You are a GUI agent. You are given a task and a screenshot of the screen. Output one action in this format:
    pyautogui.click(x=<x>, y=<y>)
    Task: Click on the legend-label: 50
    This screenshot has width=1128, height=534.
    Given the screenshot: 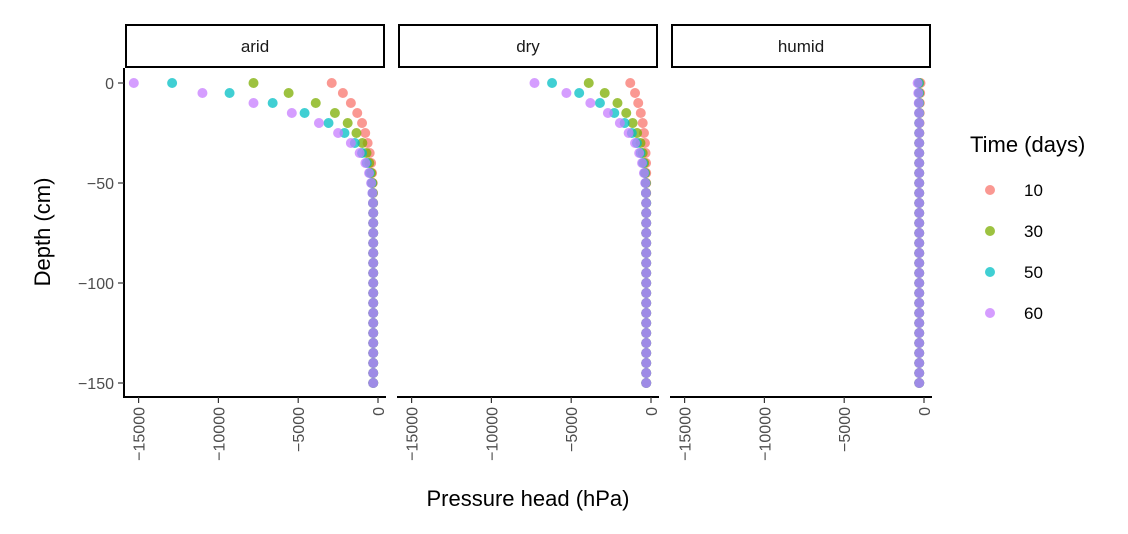 What is the action you would take?
    pyautogui.click(x=1033, y=272)
    